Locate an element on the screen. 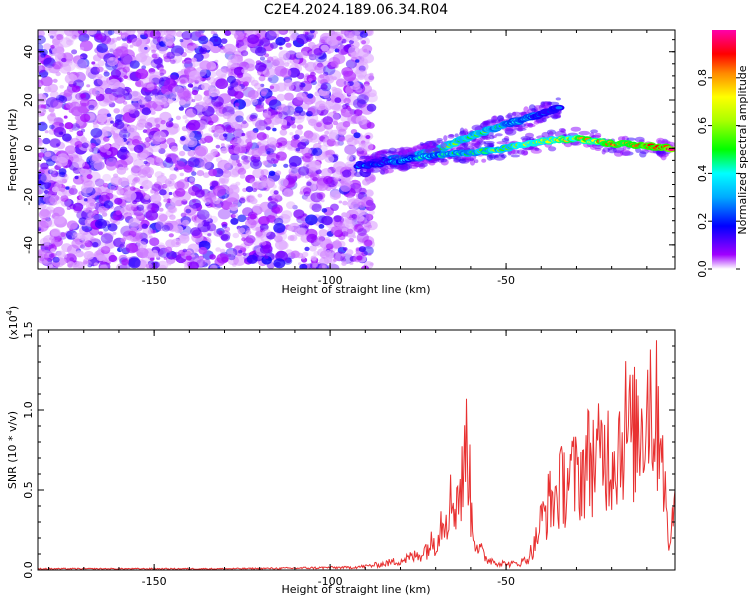 The width and height of the screenshot is (750, 600). x-tick-label: -150 is located at coordinates (154, 581).